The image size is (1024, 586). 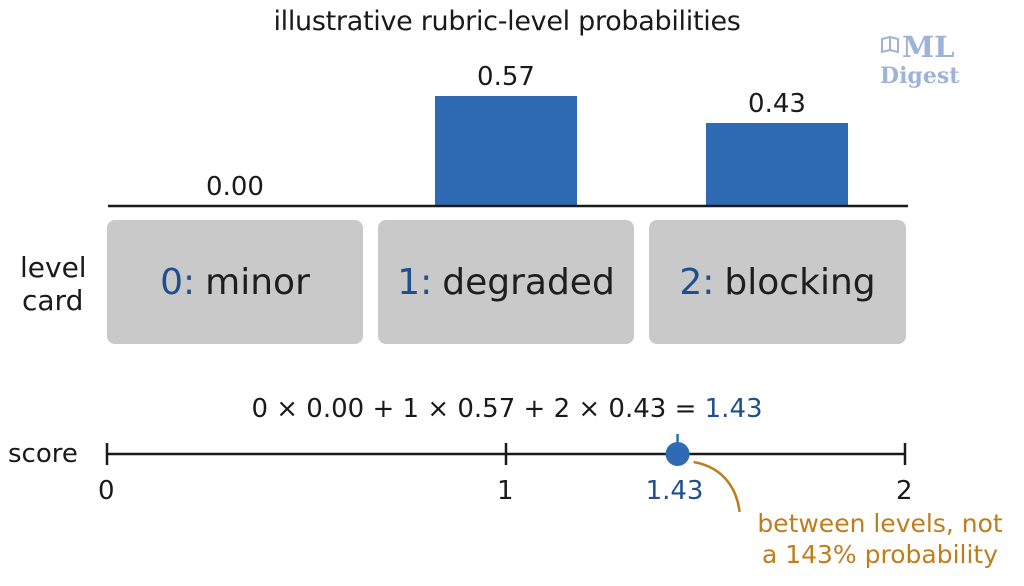 I want to click on bar-value-label-2: 0.43, so click(x=777, y=104).